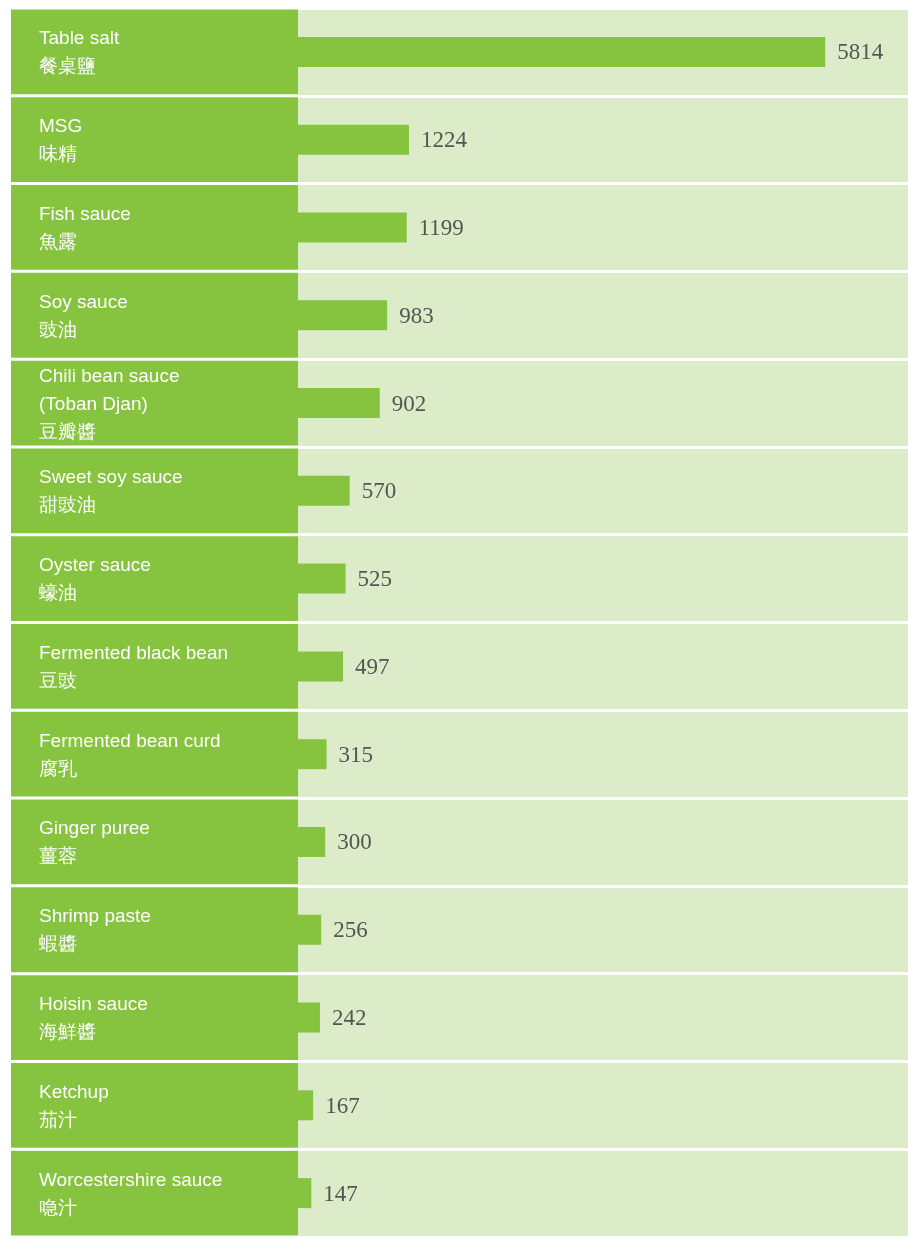  I want to click on y-tick-label: Ketchup 茄汁, so click(74, 1105).